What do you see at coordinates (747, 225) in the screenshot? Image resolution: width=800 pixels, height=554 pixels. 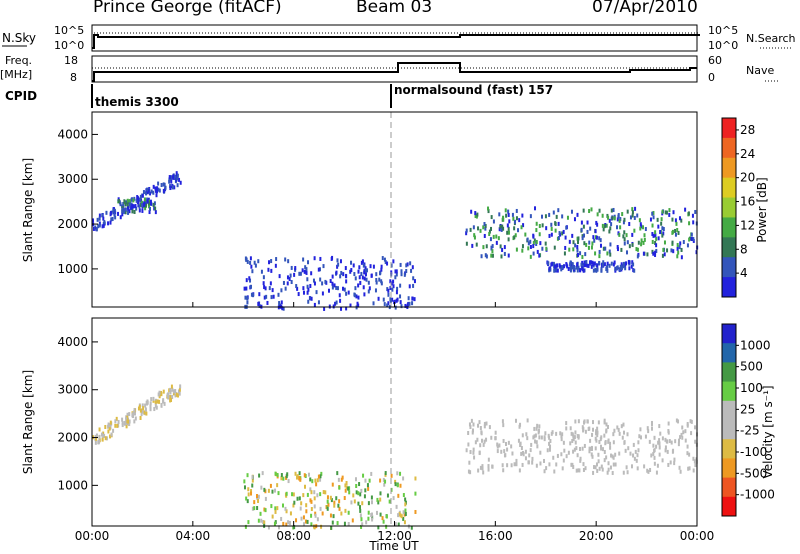 I see `colorbar-tick-label: 12` at bounding box center [747, 225].